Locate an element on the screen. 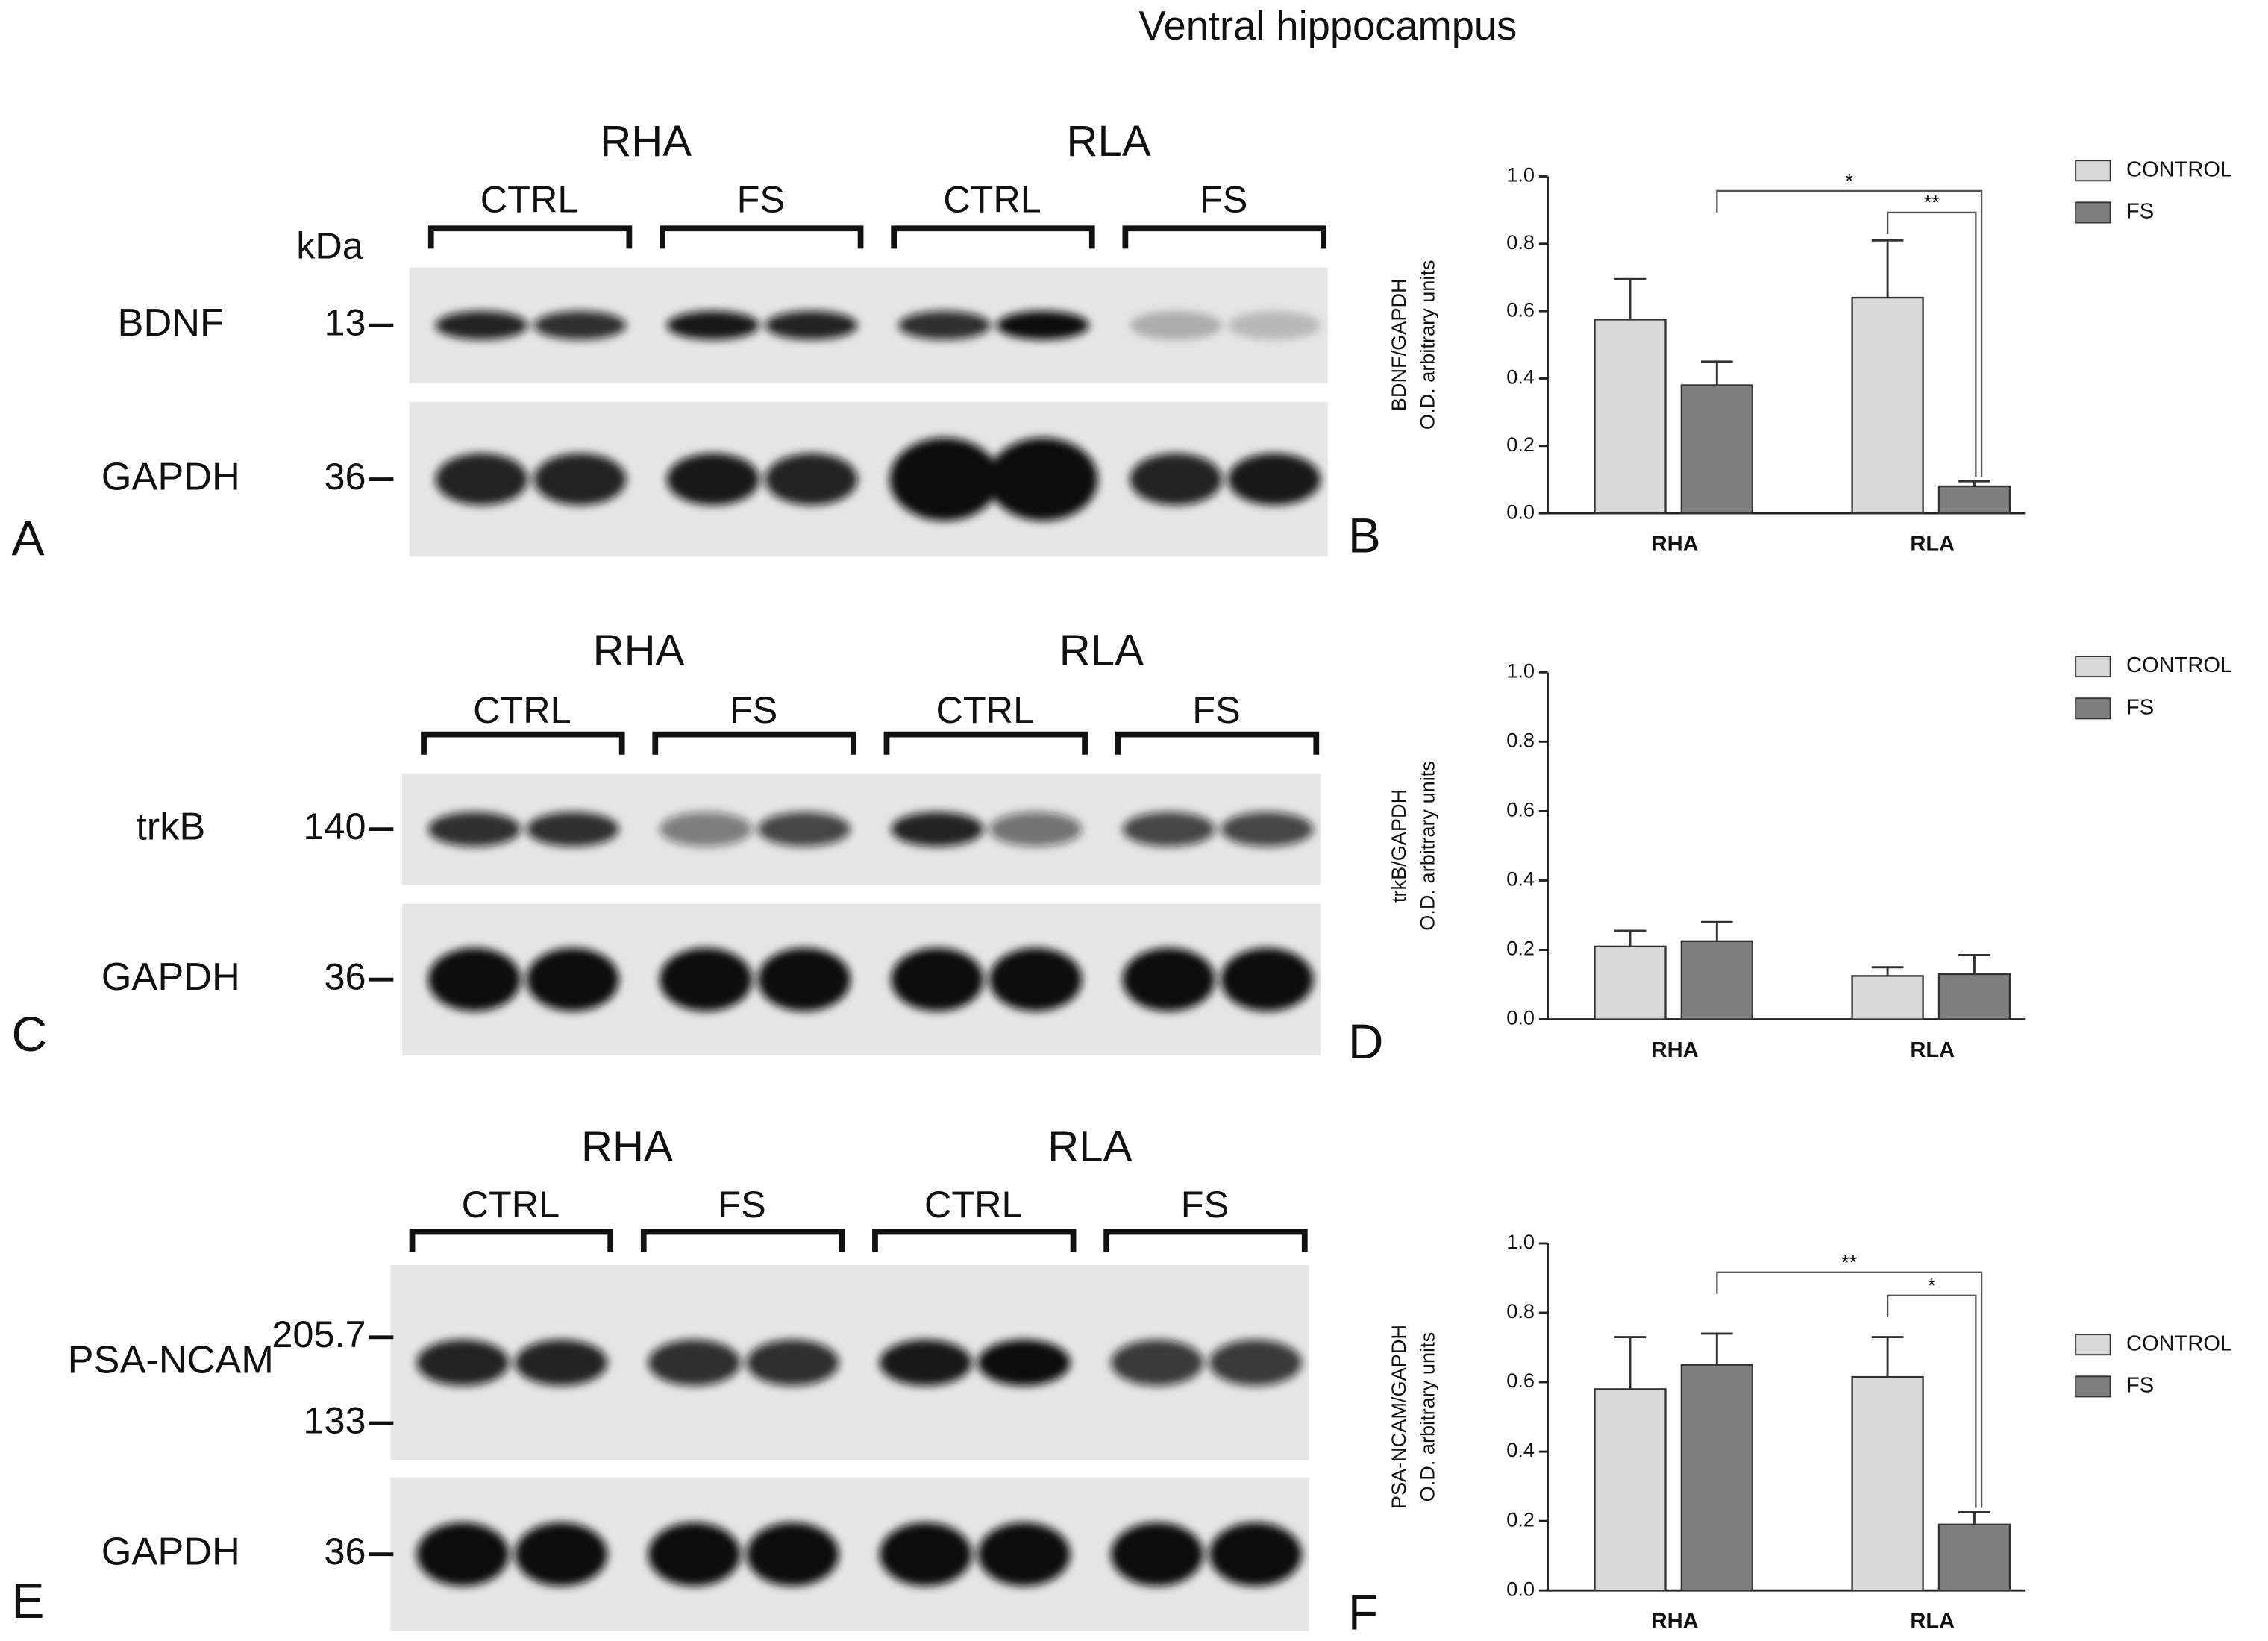 The image size is (2268, 1641). panel-letter: A is located at coordinates (28, 537).